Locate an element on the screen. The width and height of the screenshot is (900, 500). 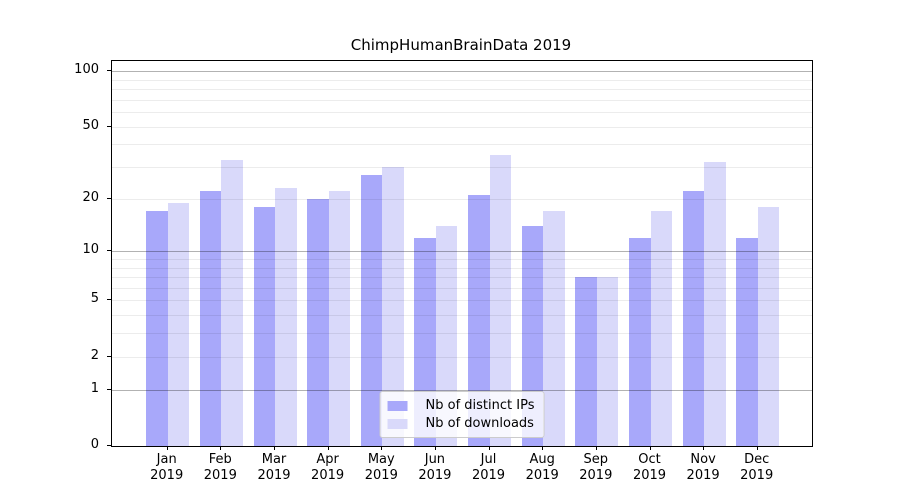
y-tick-label: 5 is located at coordinates (94, 299).